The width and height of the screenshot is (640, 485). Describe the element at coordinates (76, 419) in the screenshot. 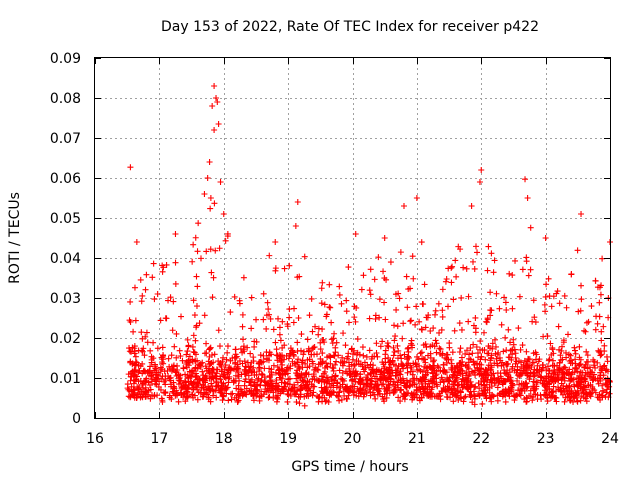

I see `y-tick-label: 0` at that location.